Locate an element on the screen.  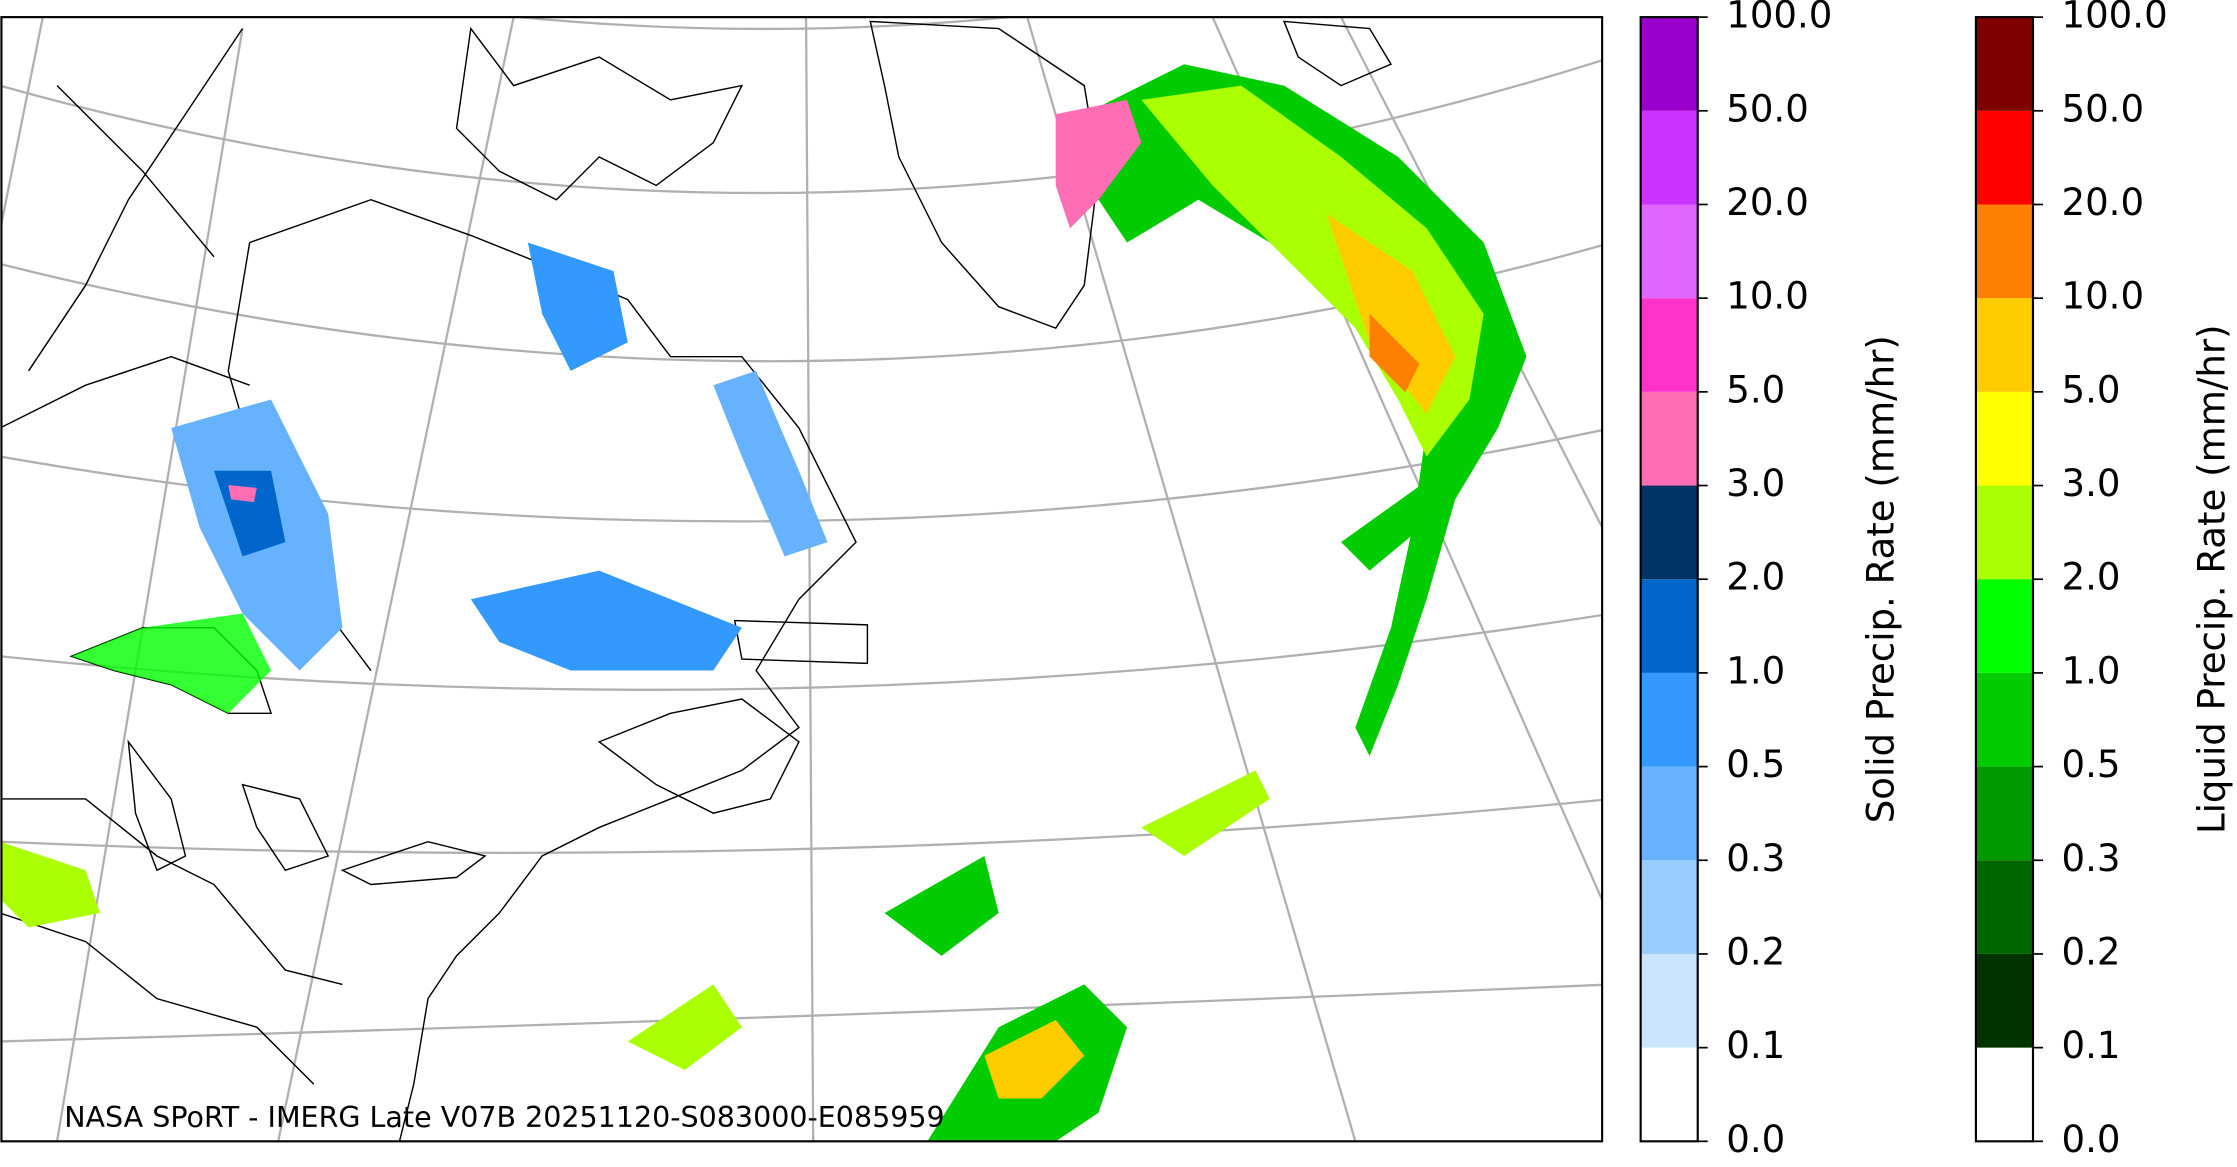
colorbar-label: Liquid Precip. Rate (mm/hr) is located at coordinates (2212, 579).